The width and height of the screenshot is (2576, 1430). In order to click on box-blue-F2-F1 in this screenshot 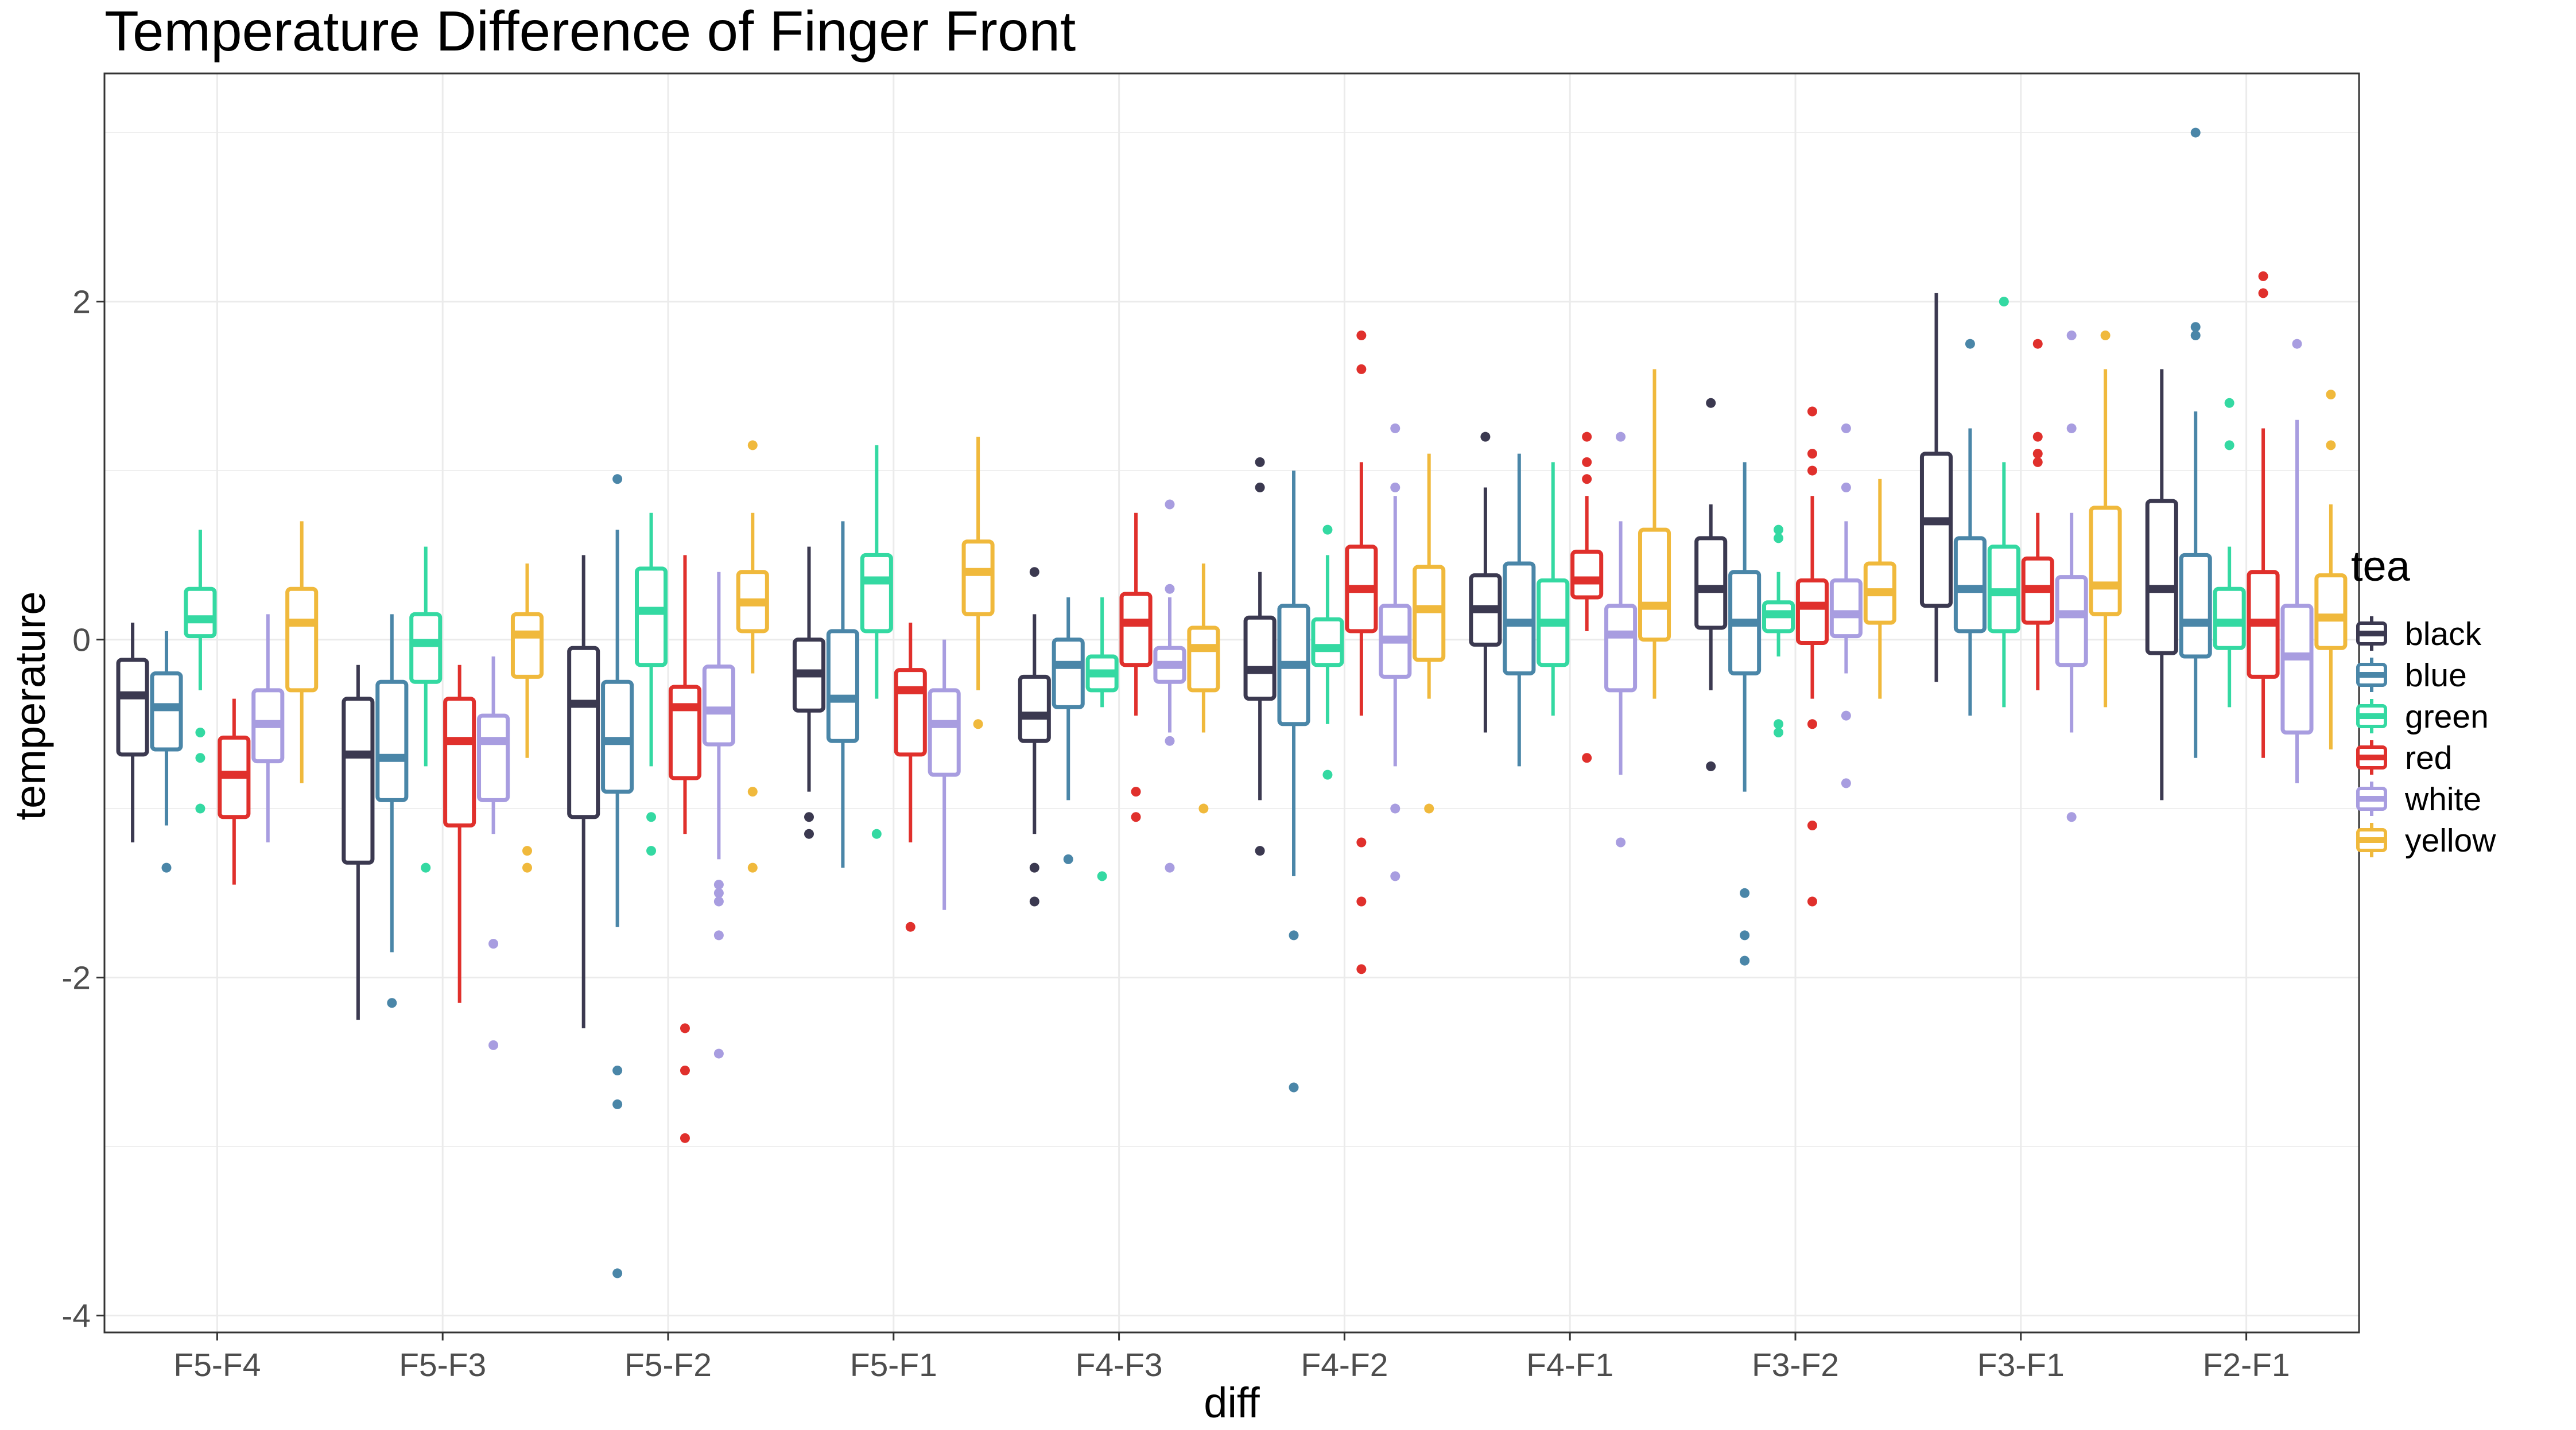, I will do `click(2195, 442)`.